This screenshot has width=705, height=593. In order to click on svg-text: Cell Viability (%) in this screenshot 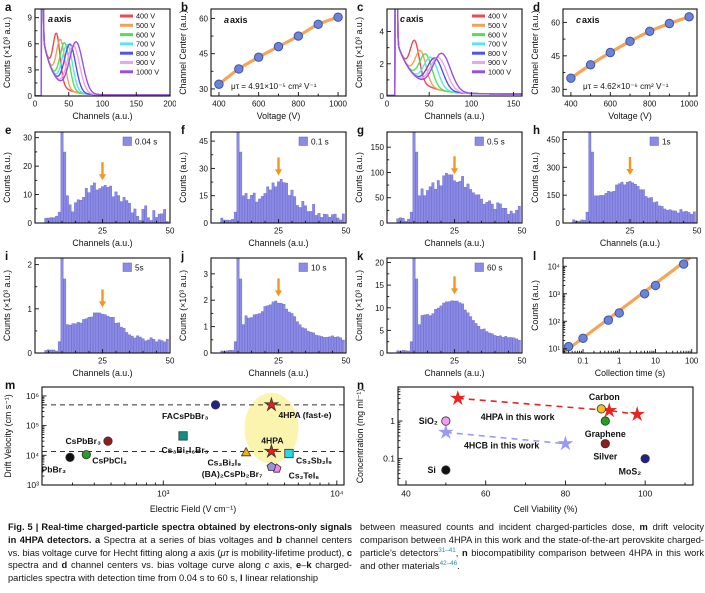, I will do `click(546, 509)`.